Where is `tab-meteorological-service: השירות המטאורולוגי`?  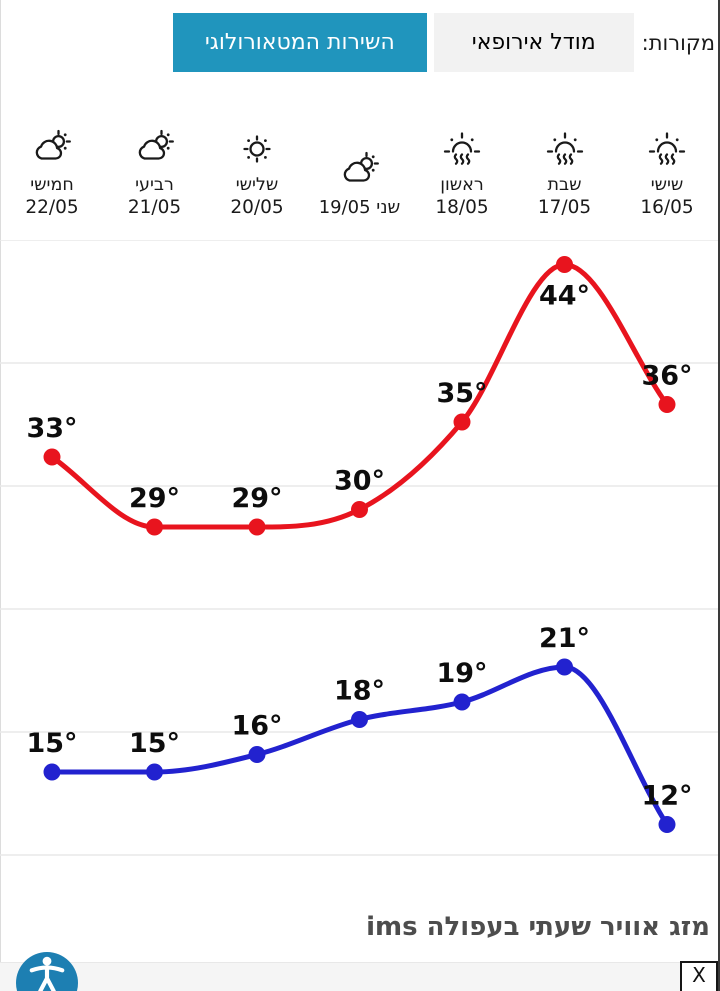 tab-meteorological-service: השירות המטאורולוגי is located at coordinates (299, 42).